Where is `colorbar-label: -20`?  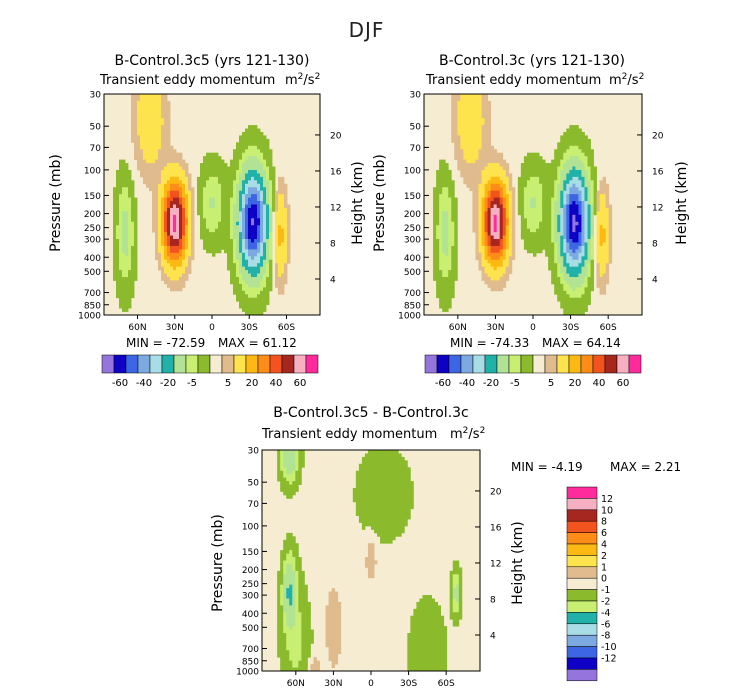 colorbar-label: -20 is located at coordinates (491, 383).